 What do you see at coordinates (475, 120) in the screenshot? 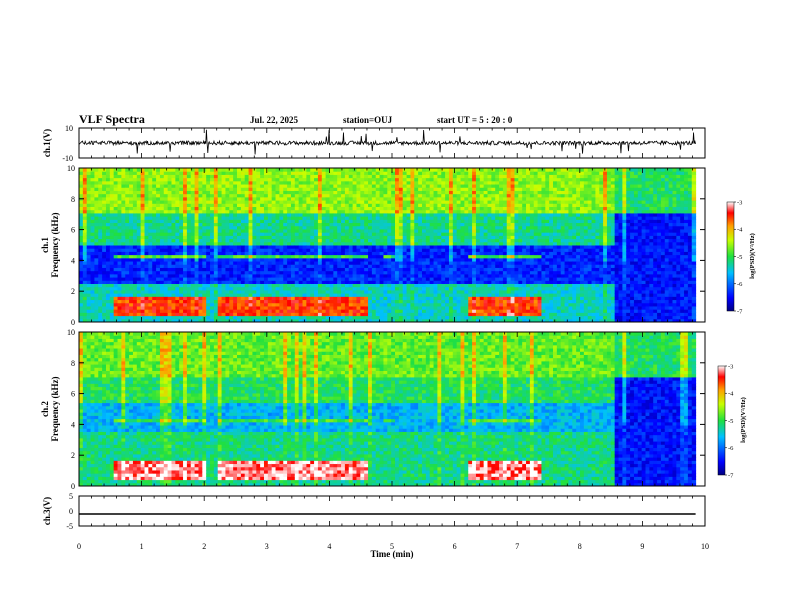
I see `start-time-label: start UT = 5 : 20 : 0` at bounding box center [475, 120].